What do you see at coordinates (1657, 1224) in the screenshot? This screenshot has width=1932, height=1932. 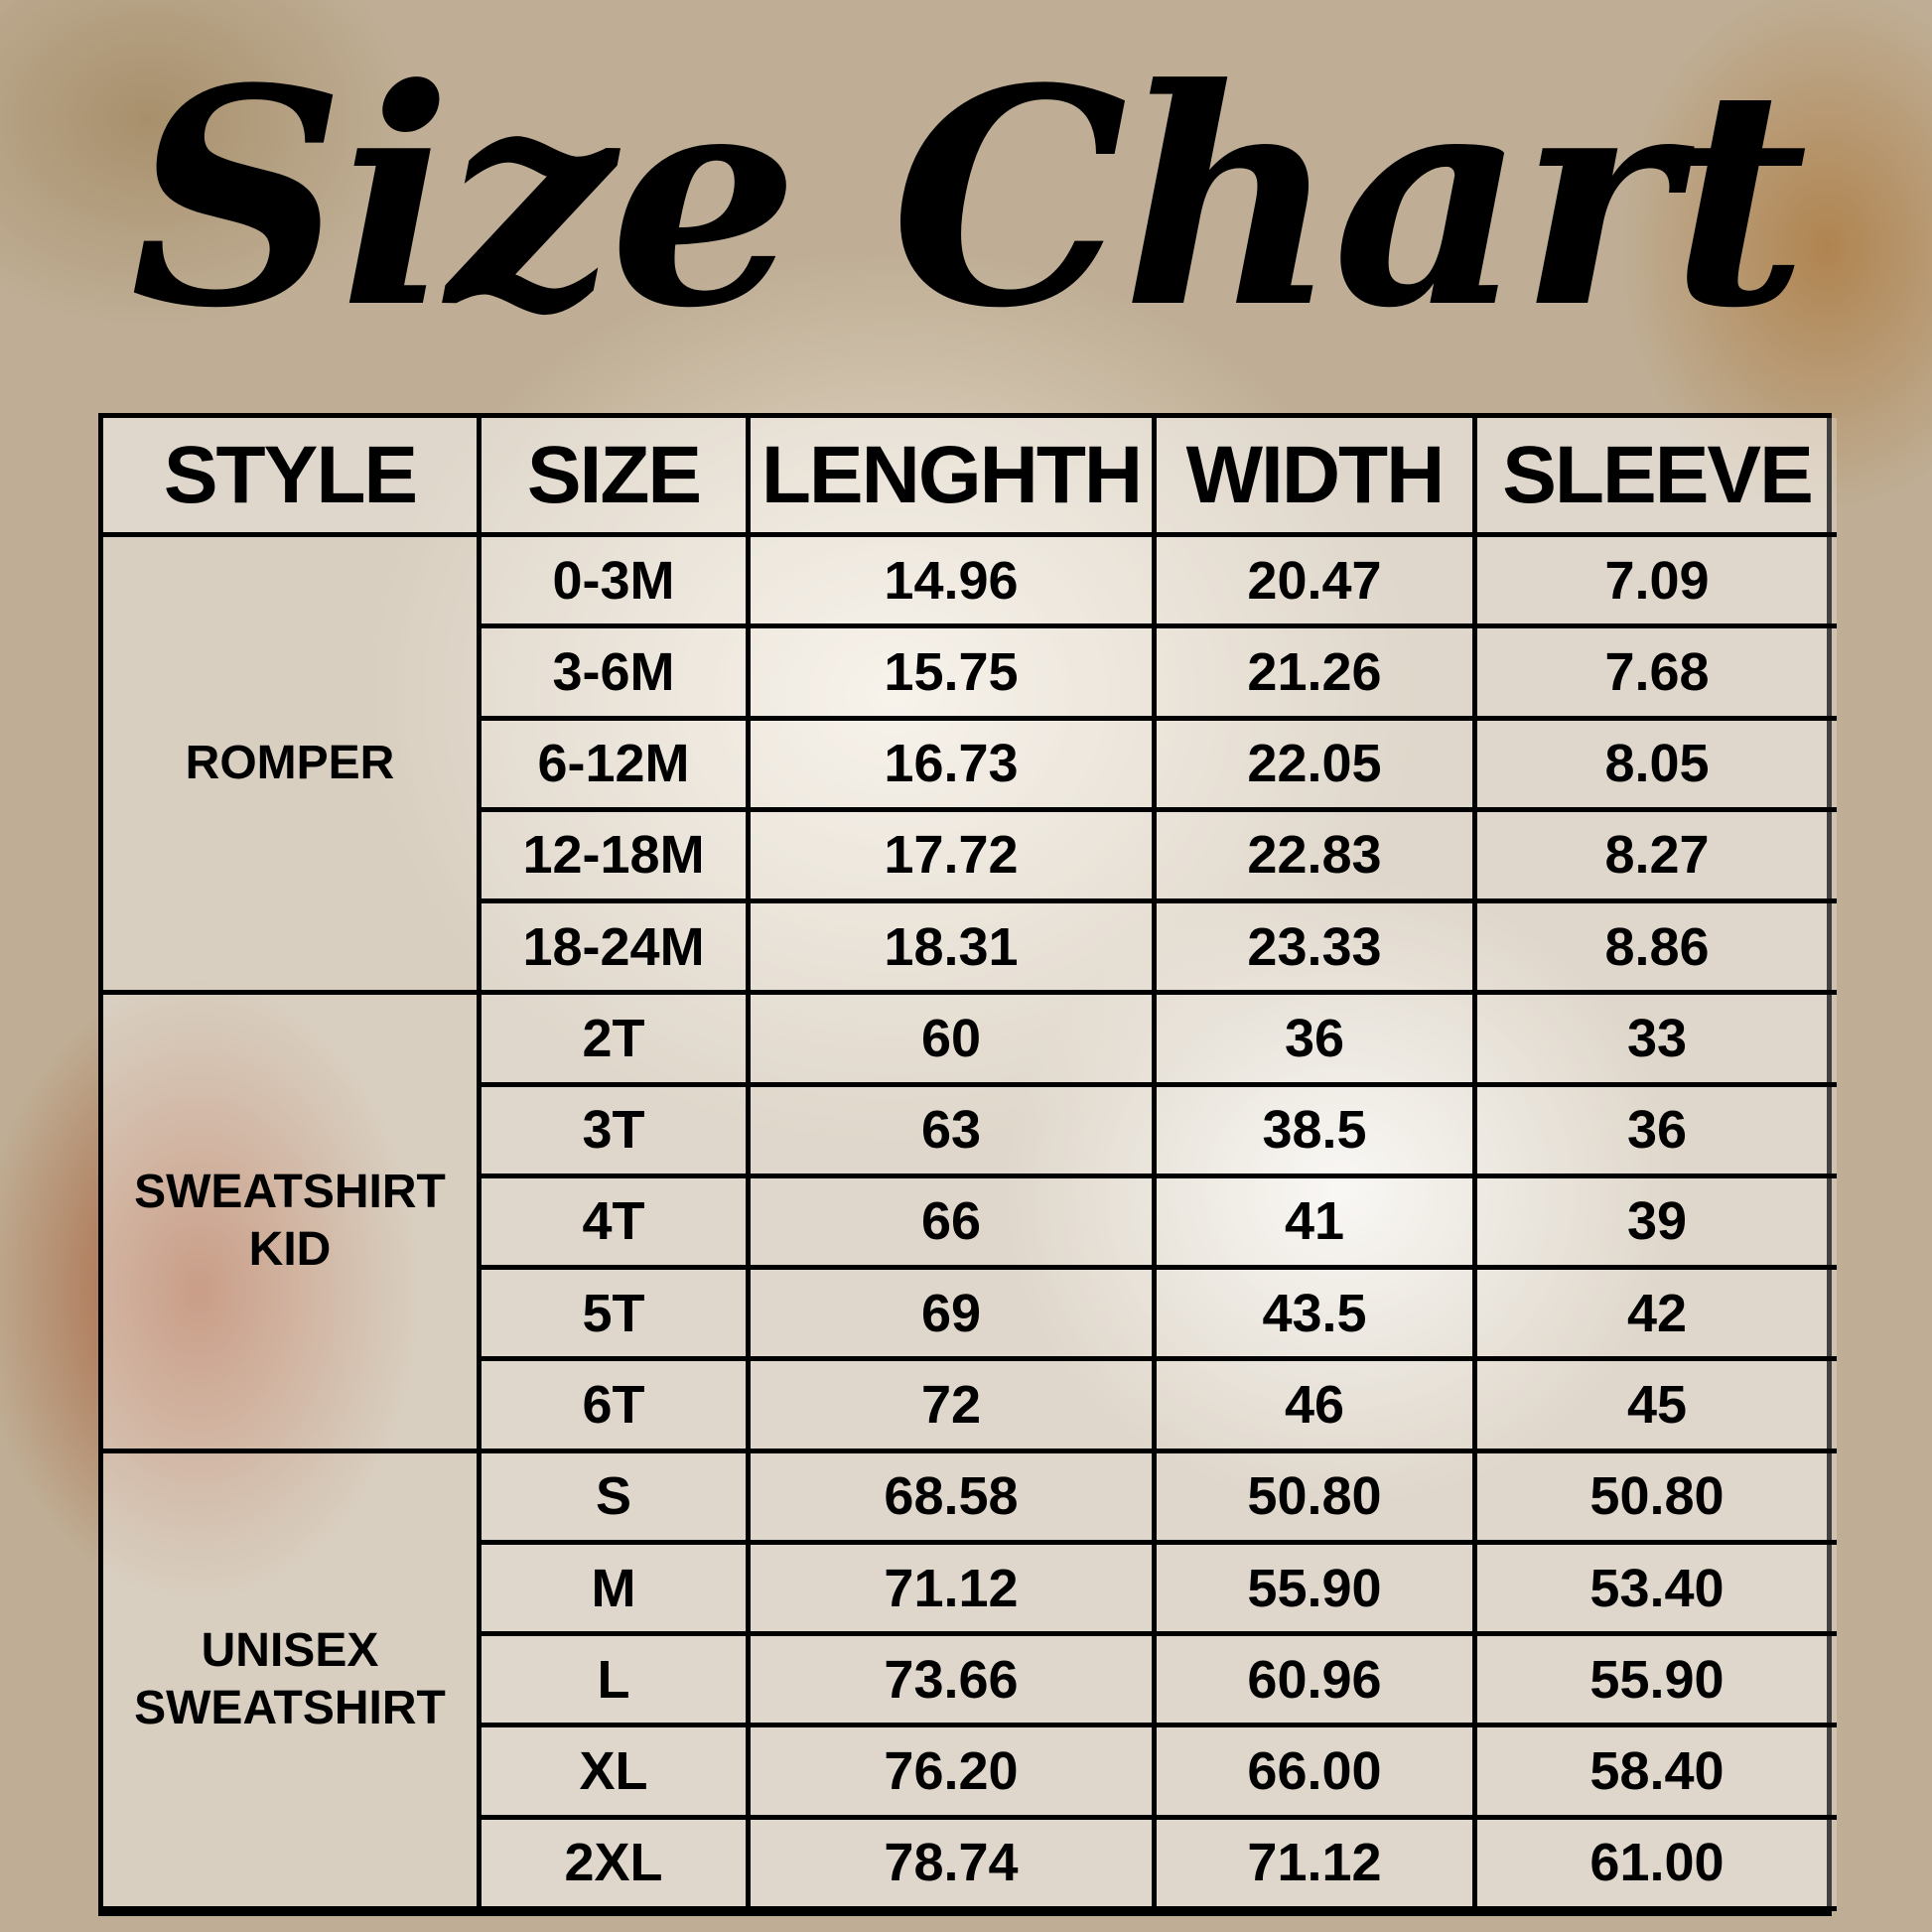 I see `sleeve-cell: 39` at bounding box center [1657, 1224].